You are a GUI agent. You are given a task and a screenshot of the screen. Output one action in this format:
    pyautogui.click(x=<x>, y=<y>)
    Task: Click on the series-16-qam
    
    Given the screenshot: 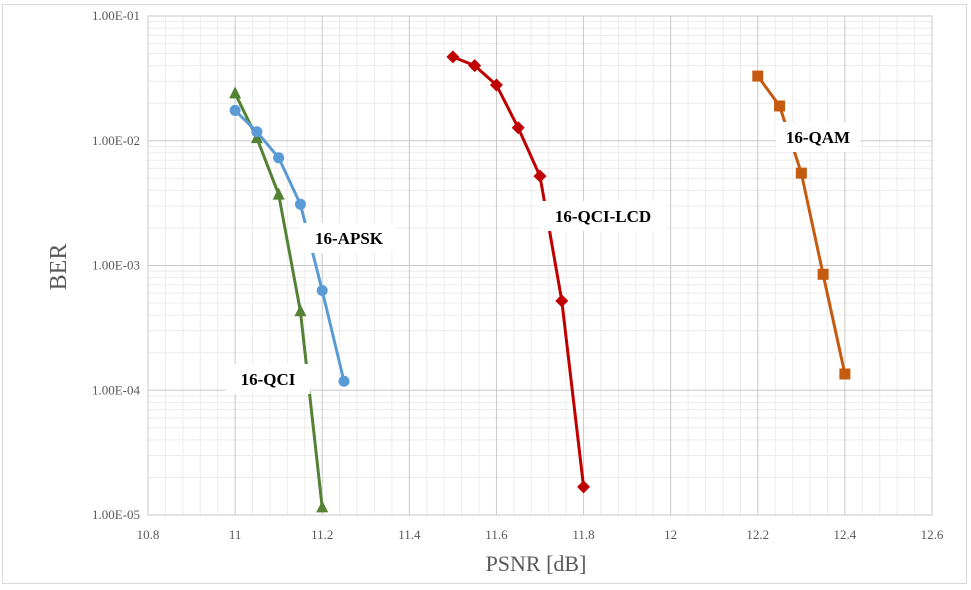 What is the action you would take?
    pyautogui.click(x=801, y=225)
    